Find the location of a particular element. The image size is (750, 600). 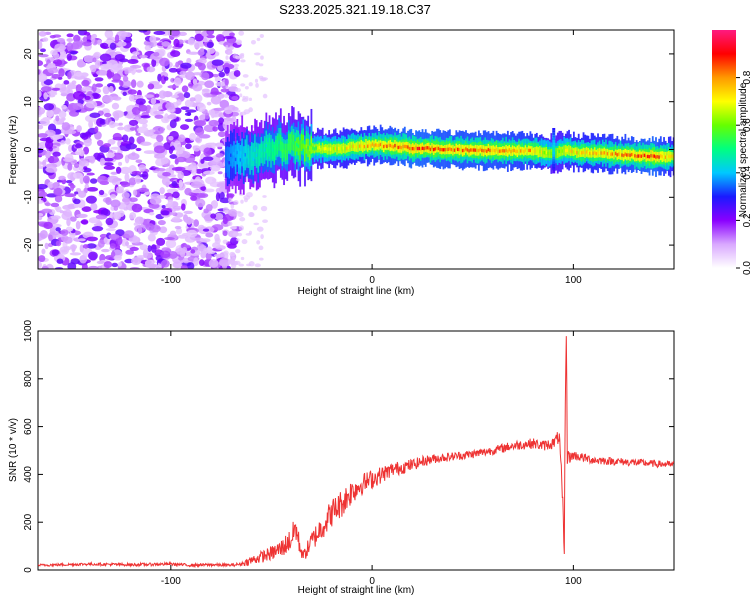

snr-y-tick-label: 400 is located at coordinates (28, 474).